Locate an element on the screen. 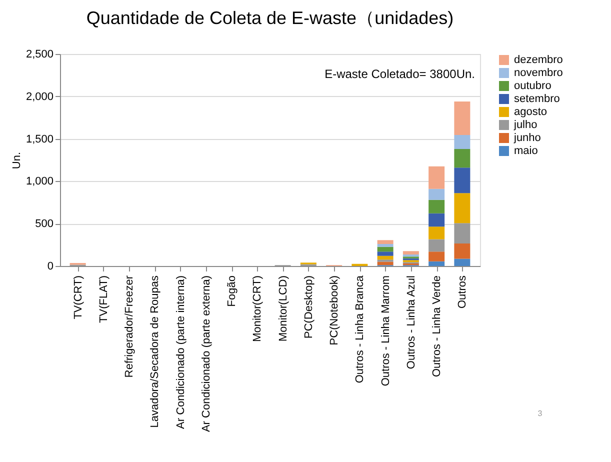 This screenshot has height=462, width=611. legend-label: junho is located at coordinates (527, 138).